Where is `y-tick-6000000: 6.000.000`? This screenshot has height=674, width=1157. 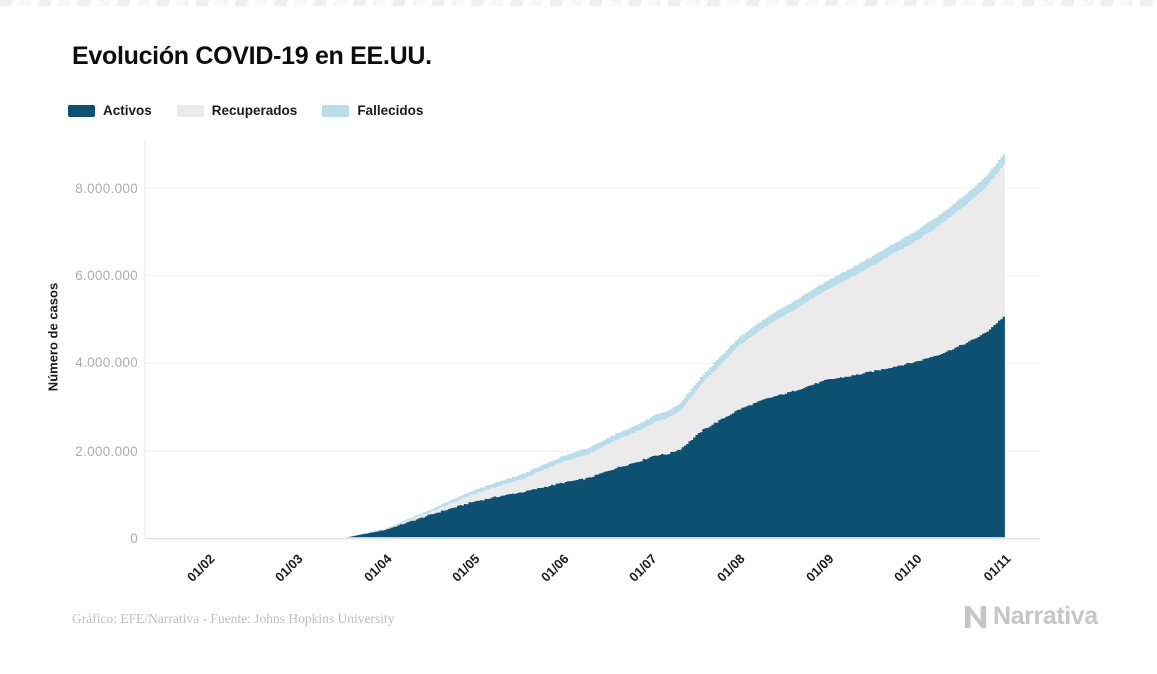
y-tick-6000000: 6.000.000 is located at coordinates (106, 275).